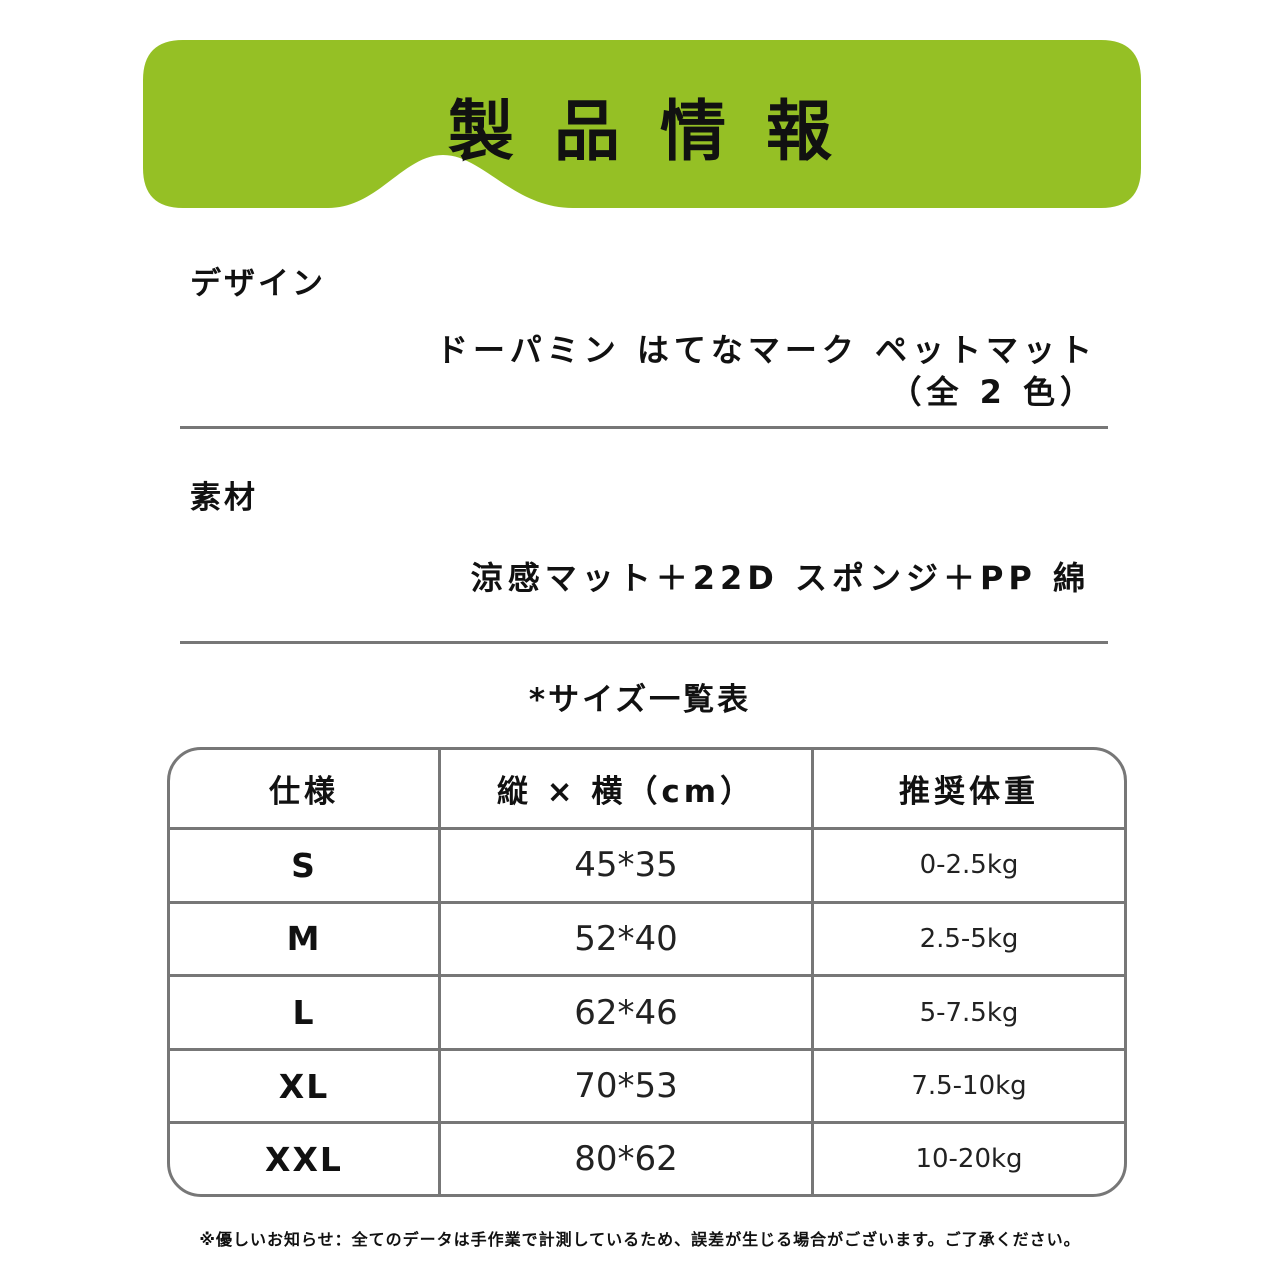 This screenshot has width=1280, height=1280. What do you see at coordinates (967, 1086) in the screenshot?
I see `weight-cell: 7.5-10kg` at bounding box center [967, 1086].